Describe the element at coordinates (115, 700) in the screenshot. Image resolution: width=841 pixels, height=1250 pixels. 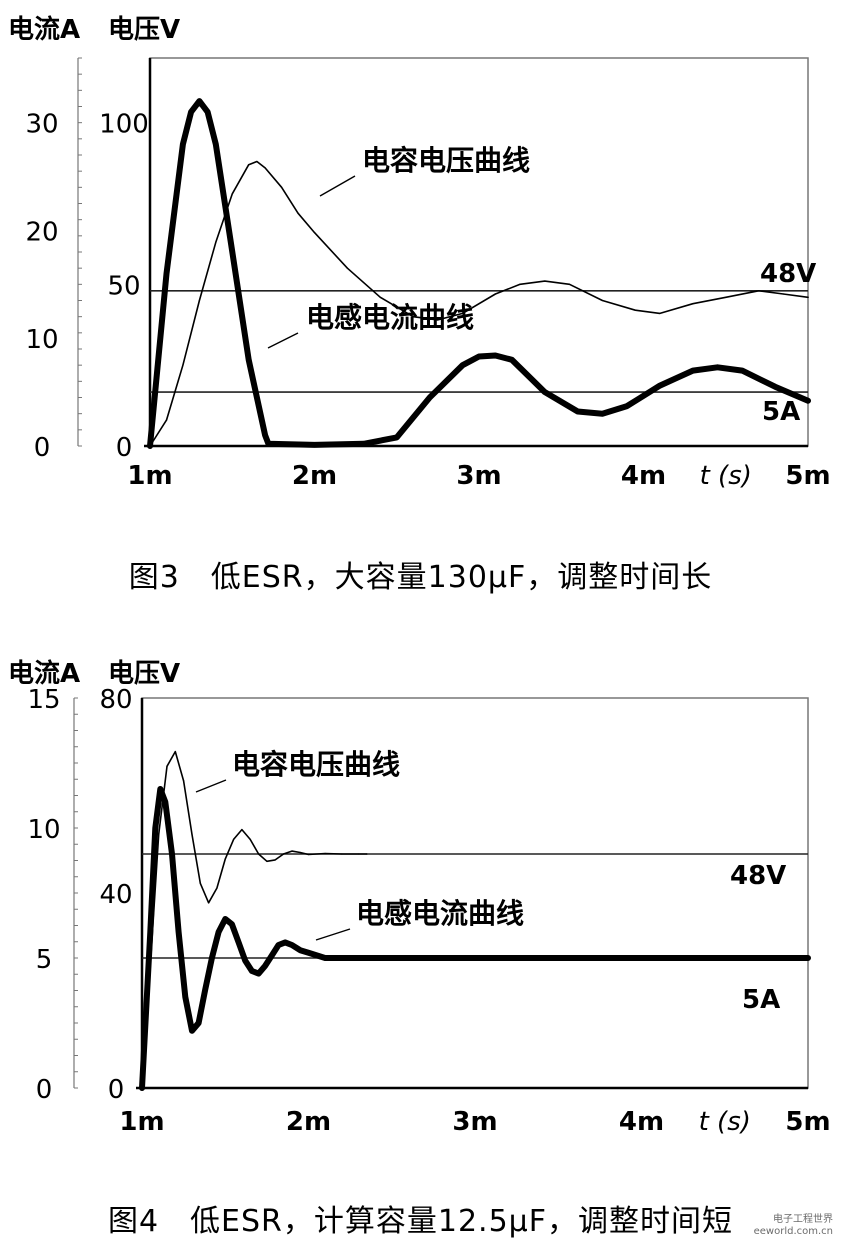
I see `voltage-tick-label: 80` at that location.